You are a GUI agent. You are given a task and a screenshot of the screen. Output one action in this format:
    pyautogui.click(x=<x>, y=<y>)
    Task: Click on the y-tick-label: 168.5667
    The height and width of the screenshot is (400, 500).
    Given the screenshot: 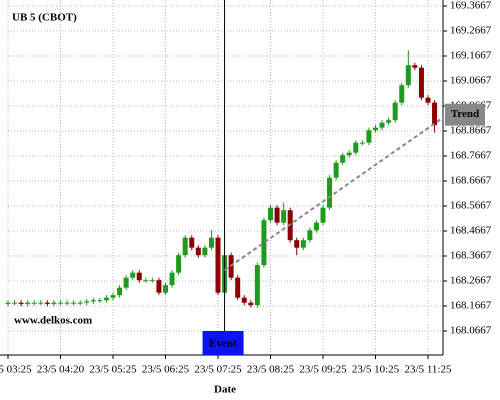 What is the action you would take?
    pyautogui.click(x=471, y=206)
    